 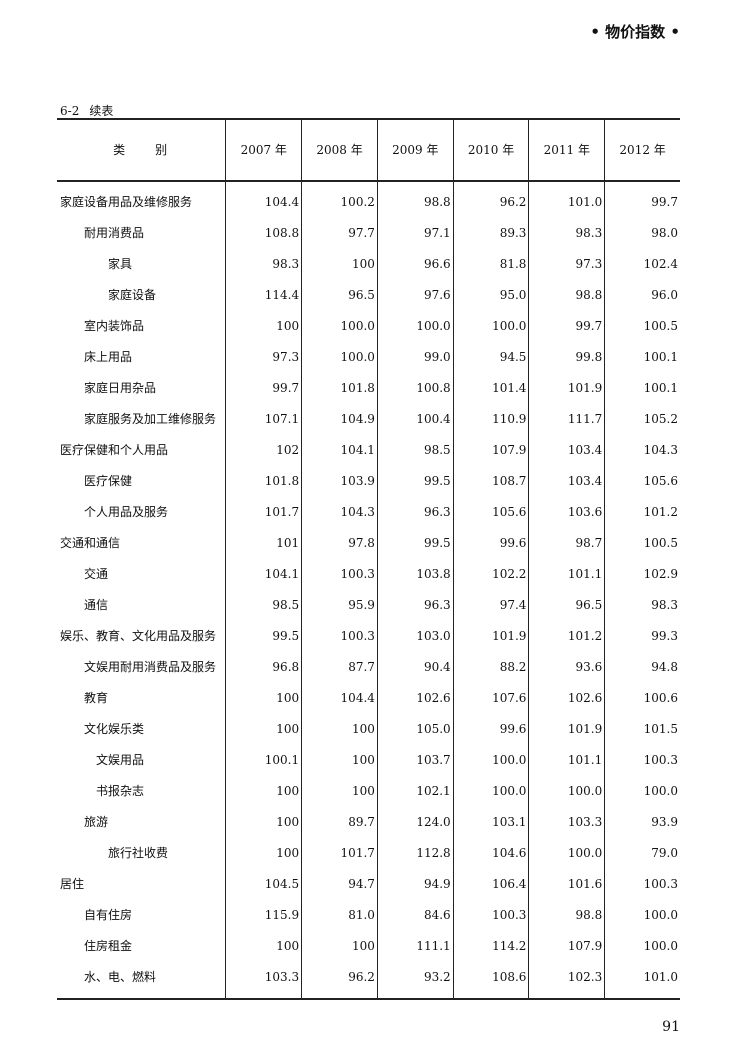 What do you see at coordinates (368, 822) in the screenshot?
I see `table-row: 旅游 100 89.7 124.0 103.1 103.3 93.9` at bounding box center [368, 822].